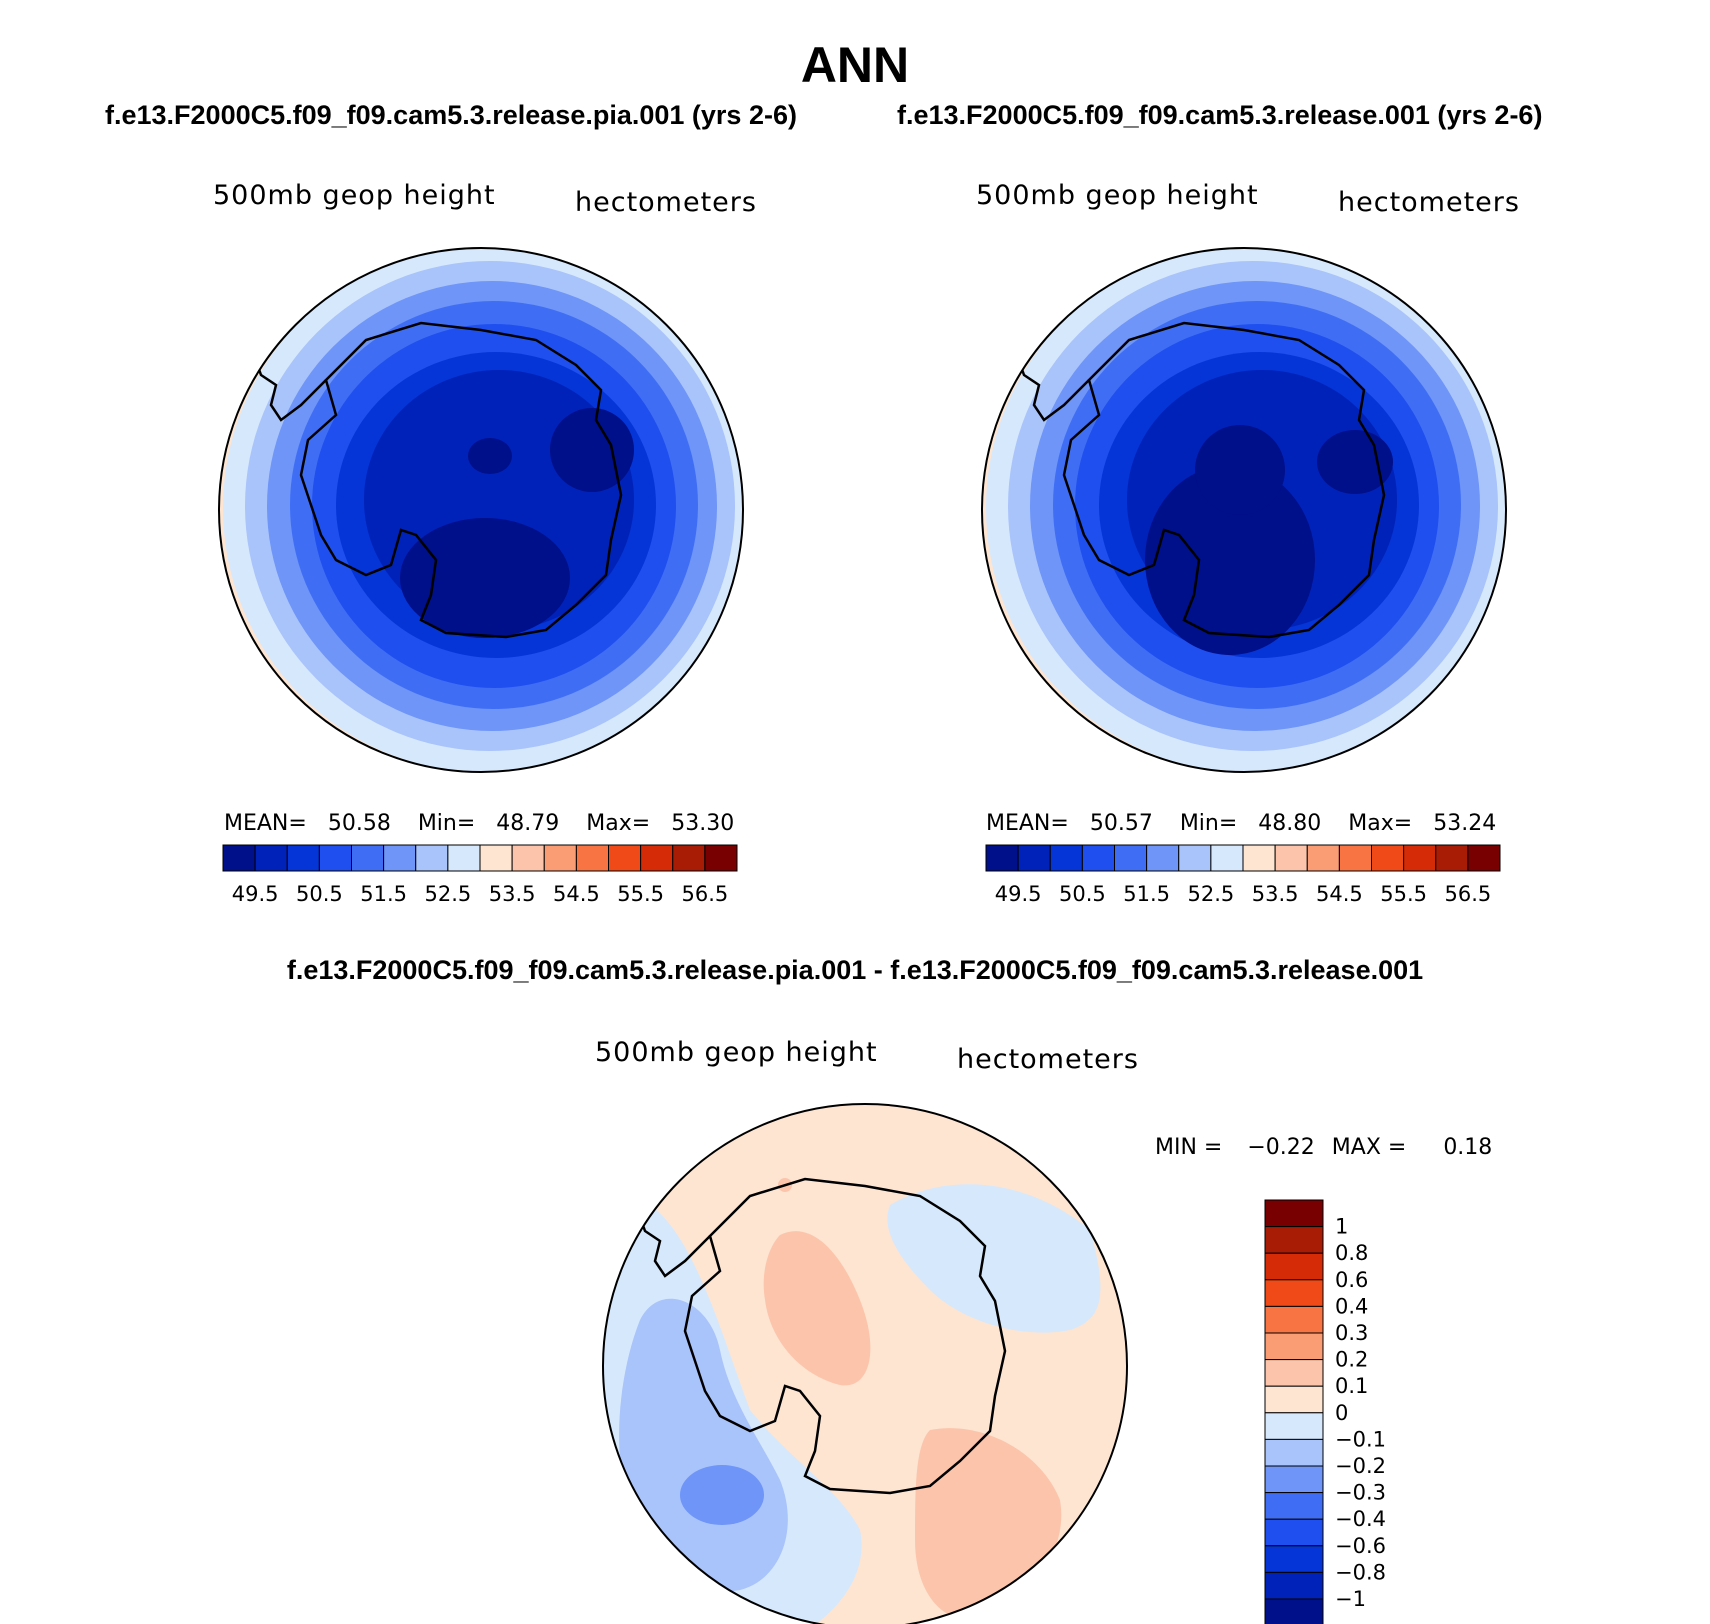 This screenshot has width=1710, height=1624. What do you see at coordinates (640, 894) in the screenshot?
I see `left-colorbar-tick-label: 55.5` at bounding box center [640, 894].